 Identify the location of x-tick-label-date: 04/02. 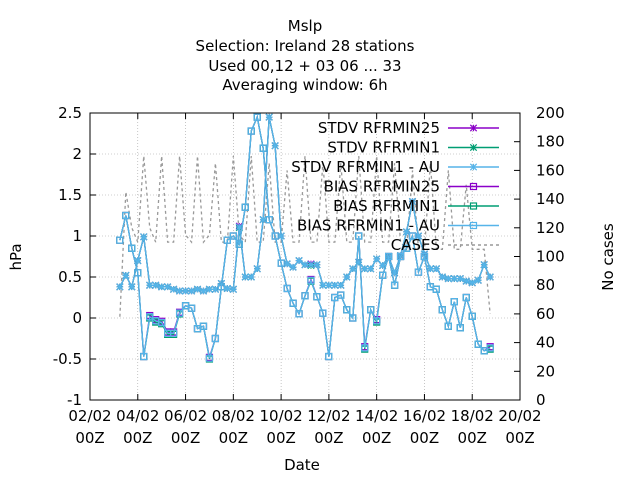
(137, 416).